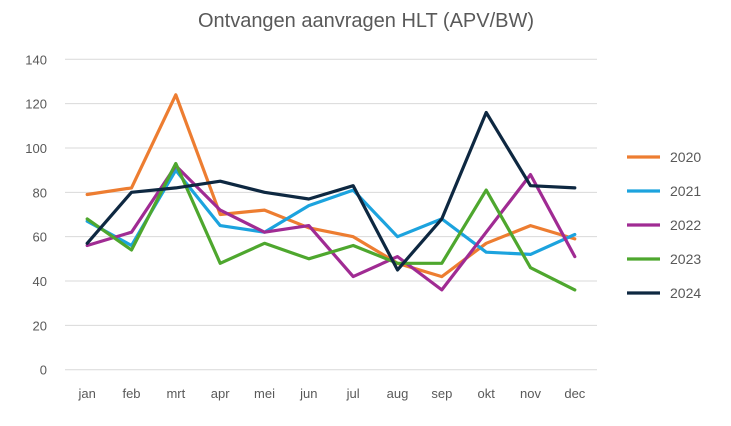  I want to click on y-axis-labels: 0 20 40 60 80 100 120 140, so click(36, 214).